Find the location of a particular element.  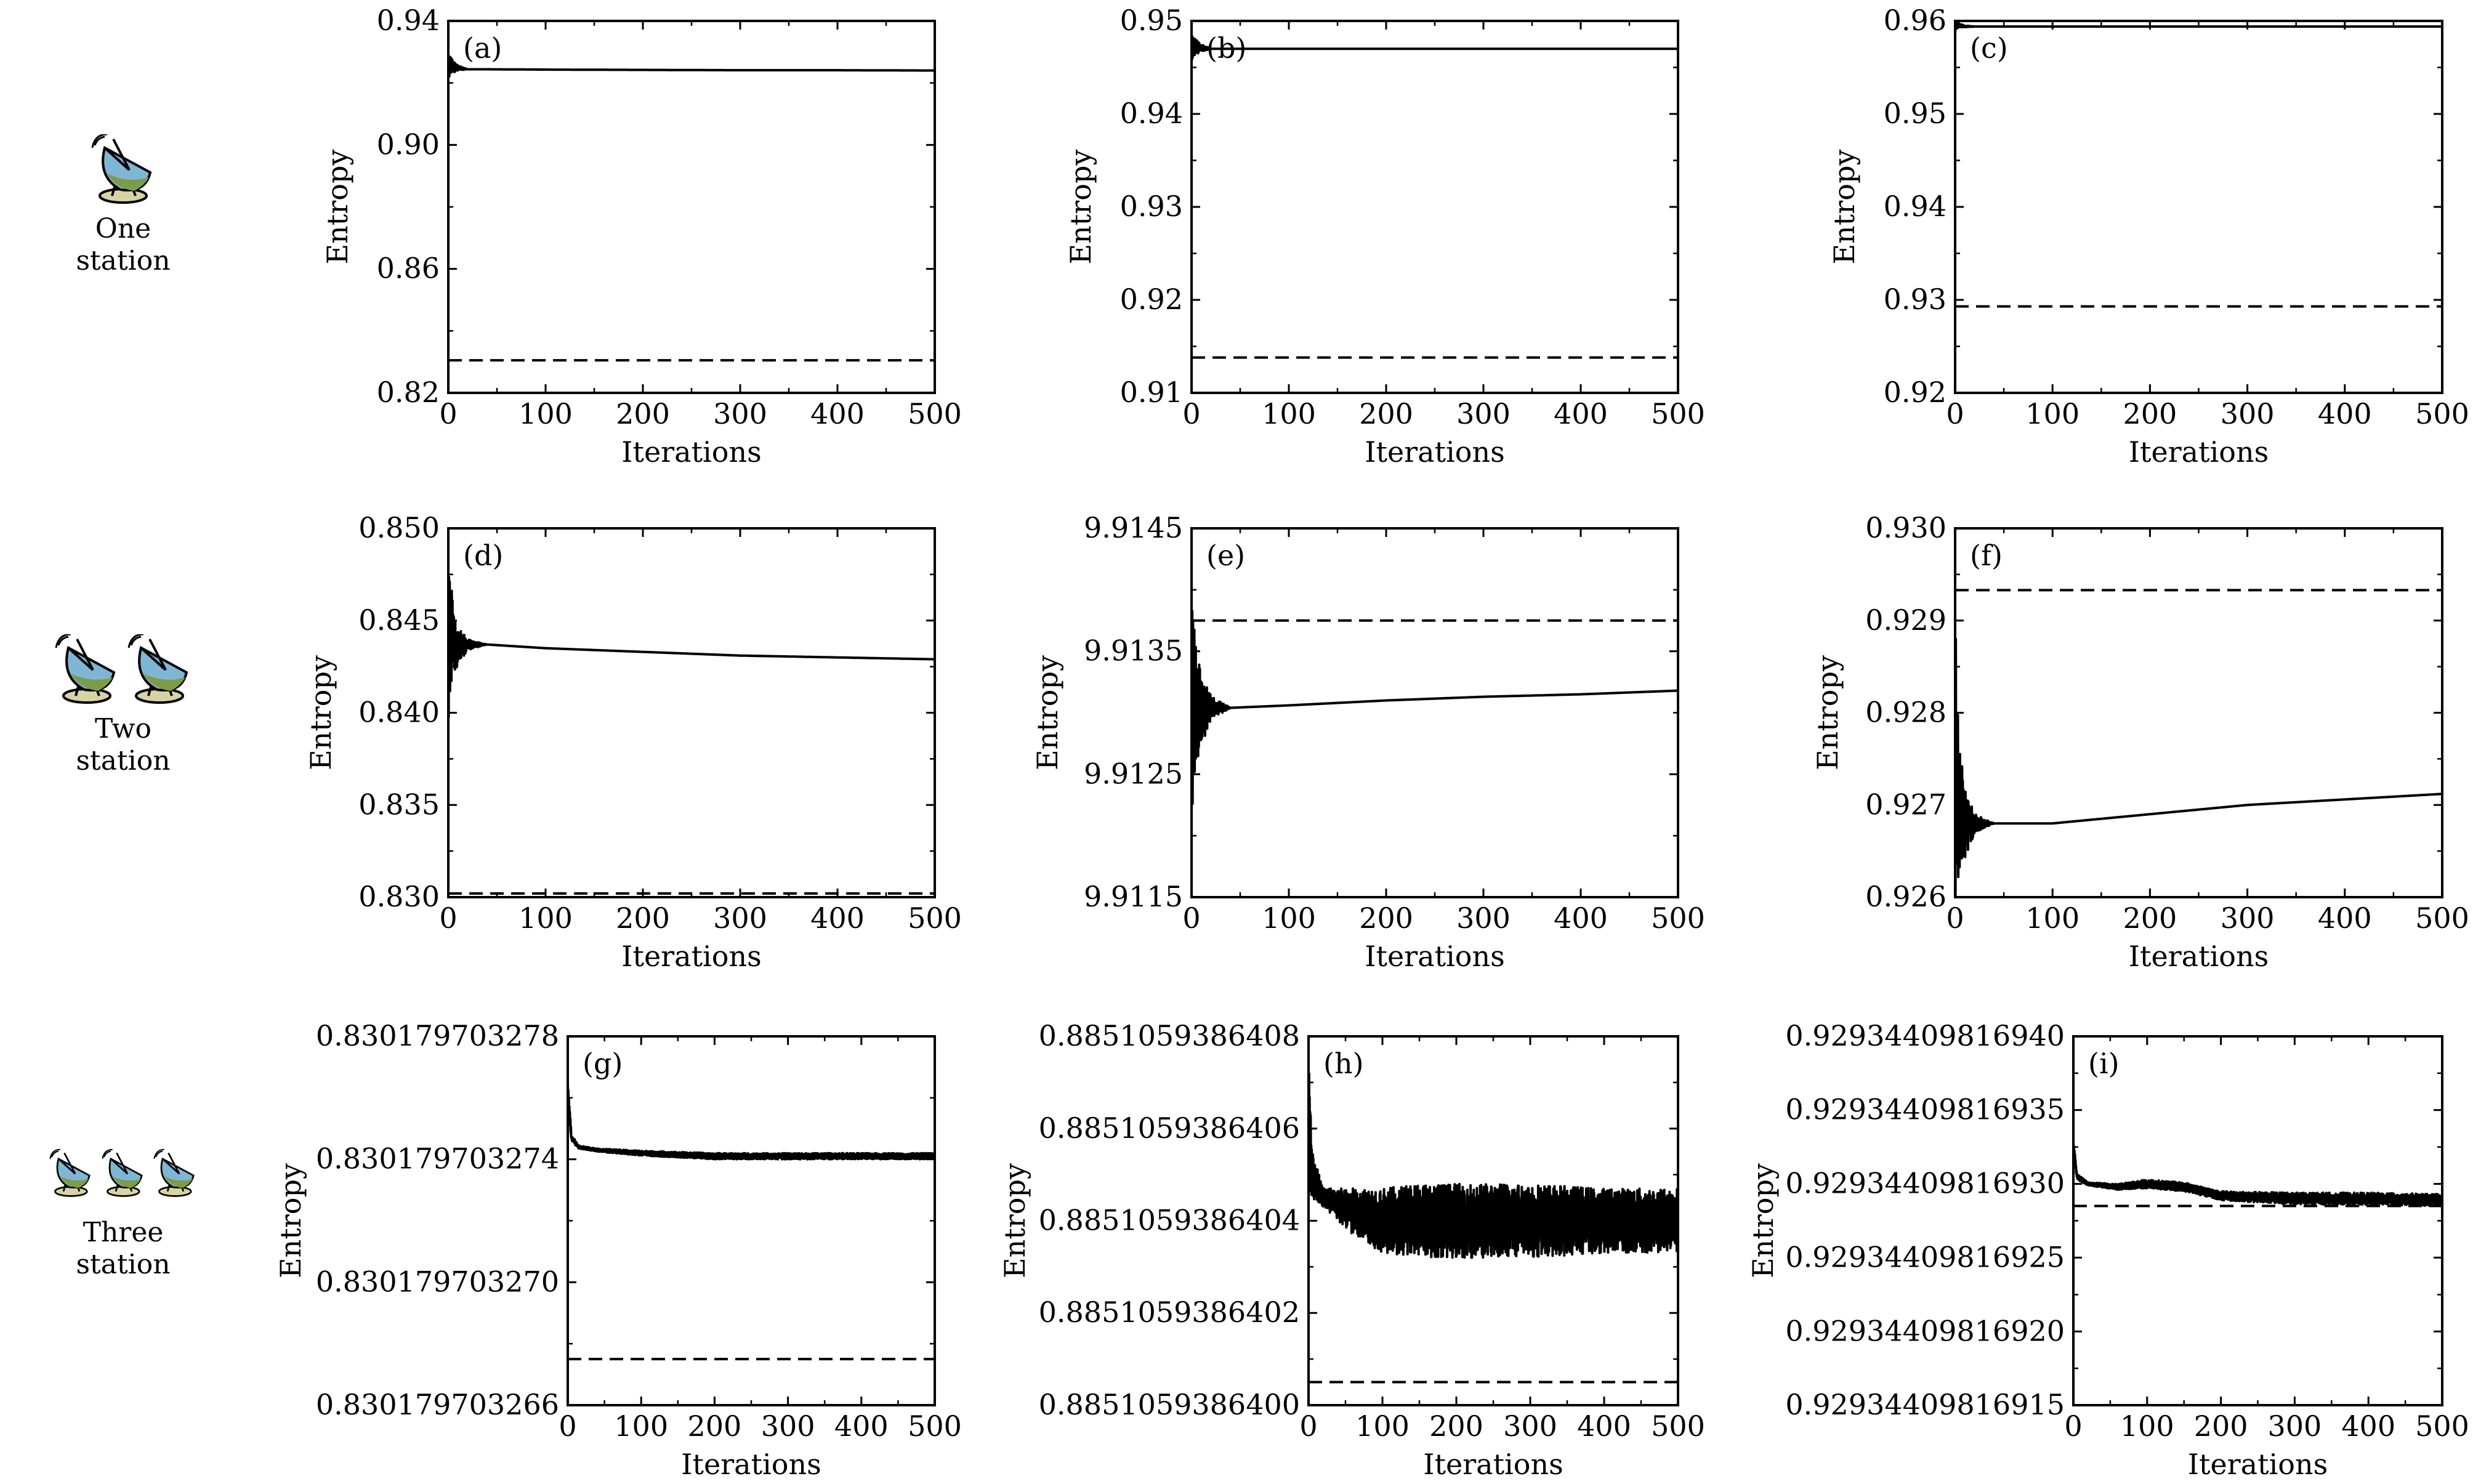

y-tick-label: 0.92 is located at coordinates (1151, 299).